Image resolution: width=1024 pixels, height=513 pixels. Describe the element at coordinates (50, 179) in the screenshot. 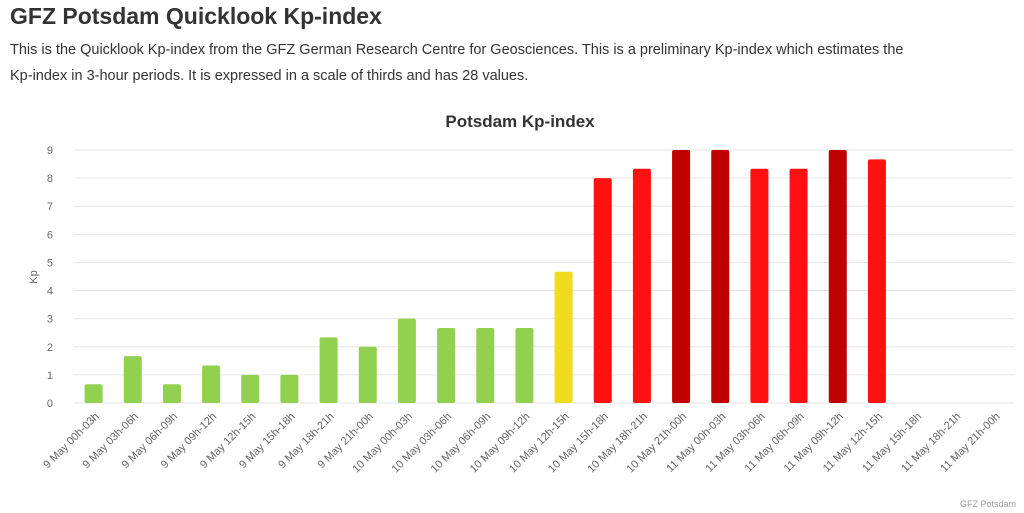

I see `y-tick-label: 8` at that location.